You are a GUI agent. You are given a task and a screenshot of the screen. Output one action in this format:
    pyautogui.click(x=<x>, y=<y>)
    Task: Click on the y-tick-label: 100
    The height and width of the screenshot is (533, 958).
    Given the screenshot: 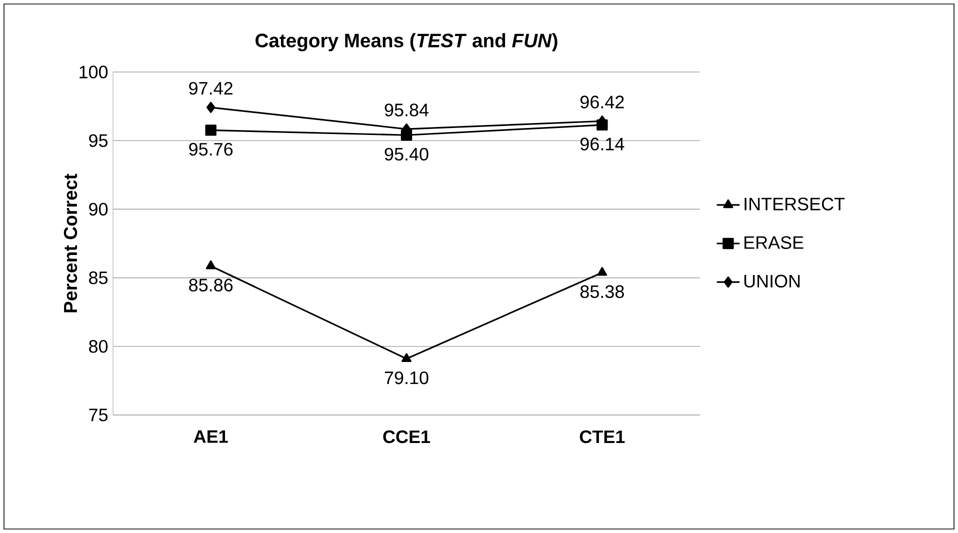 What is the action you would take?
    pyautogui.click(x=94, y=72)
    